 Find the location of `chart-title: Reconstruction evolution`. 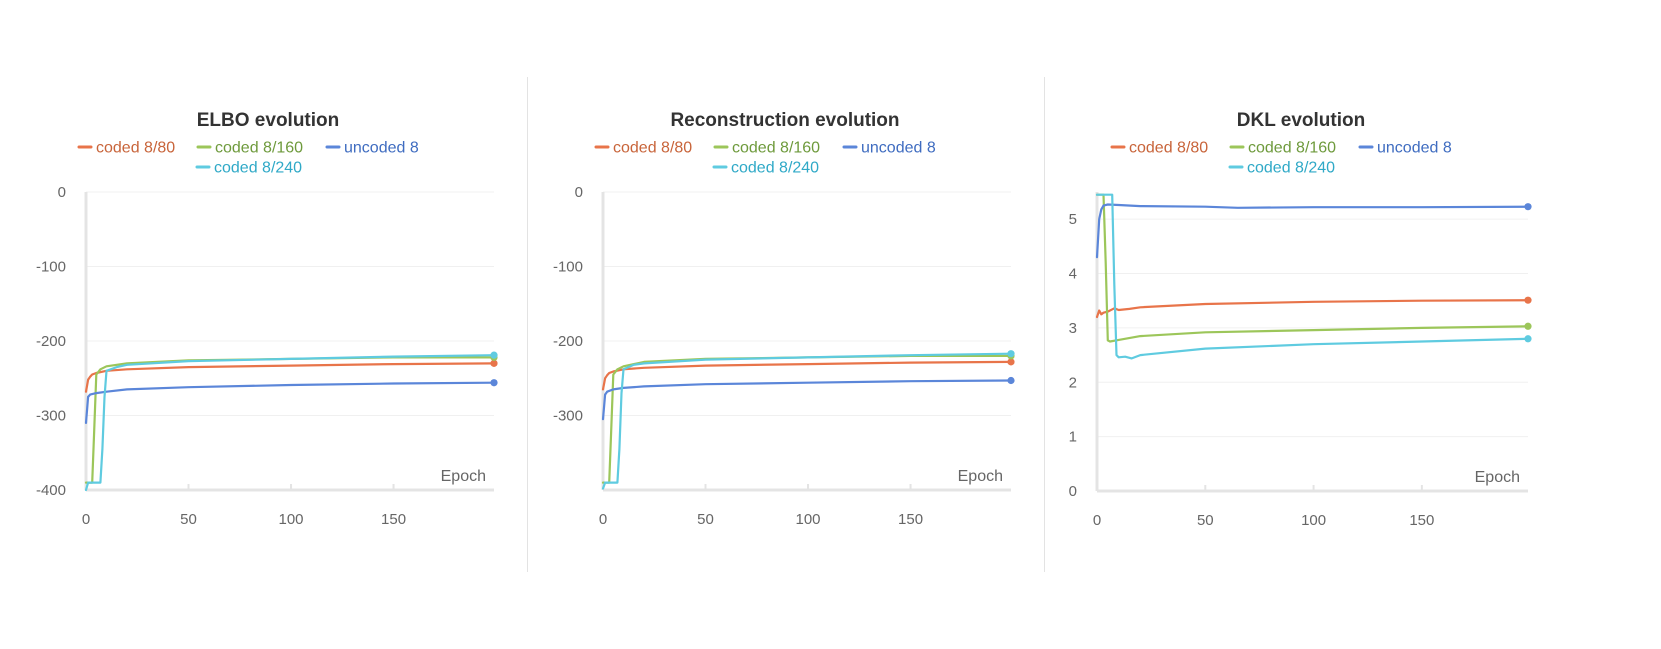

chart-title: Reconstruction evolution is located at coordinates (784, 120).